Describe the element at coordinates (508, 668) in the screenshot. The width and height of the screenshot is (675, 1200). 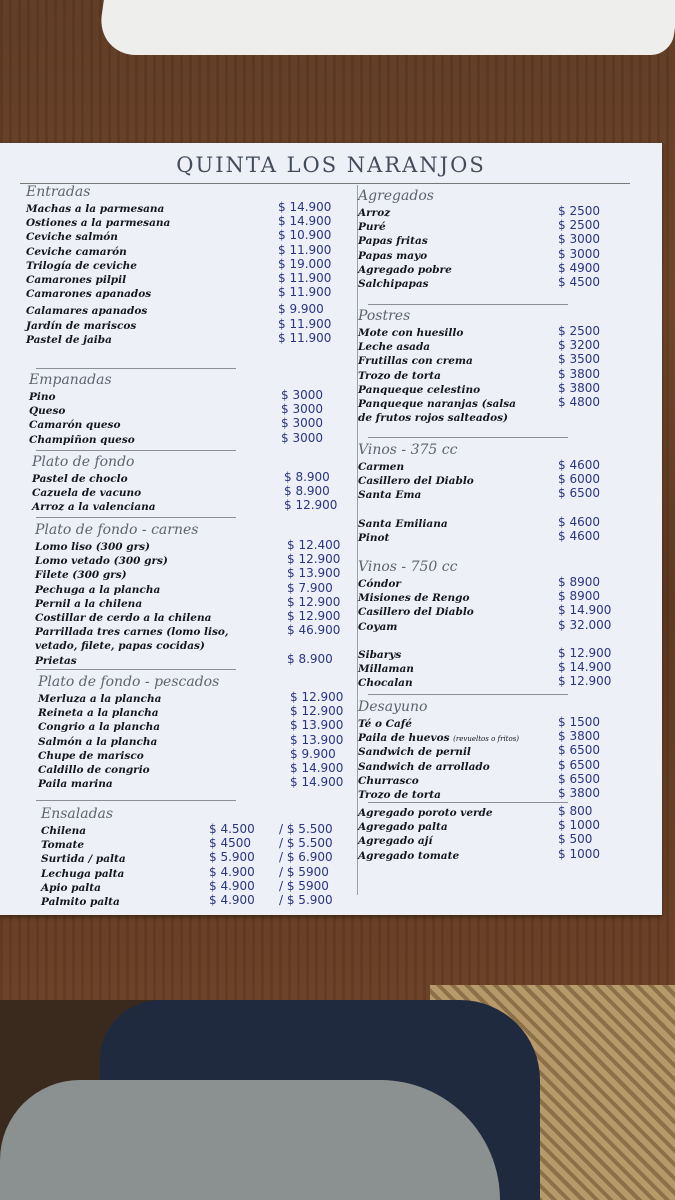
I see `menu-item: Millaman $ 14.900` at that location.